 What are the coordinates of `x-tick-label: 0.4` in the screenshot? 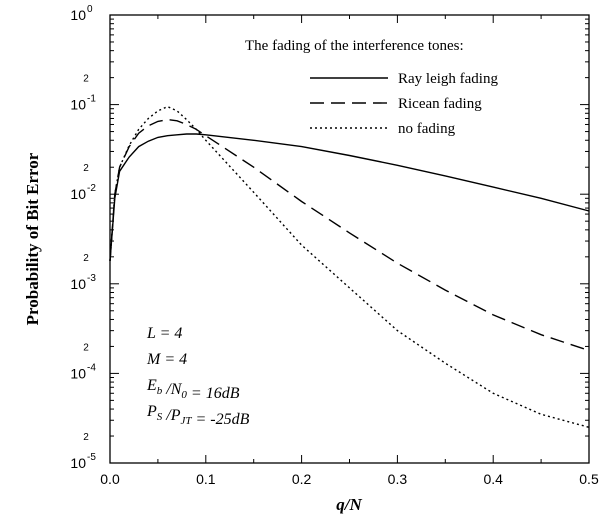 It's located at (493, 479).